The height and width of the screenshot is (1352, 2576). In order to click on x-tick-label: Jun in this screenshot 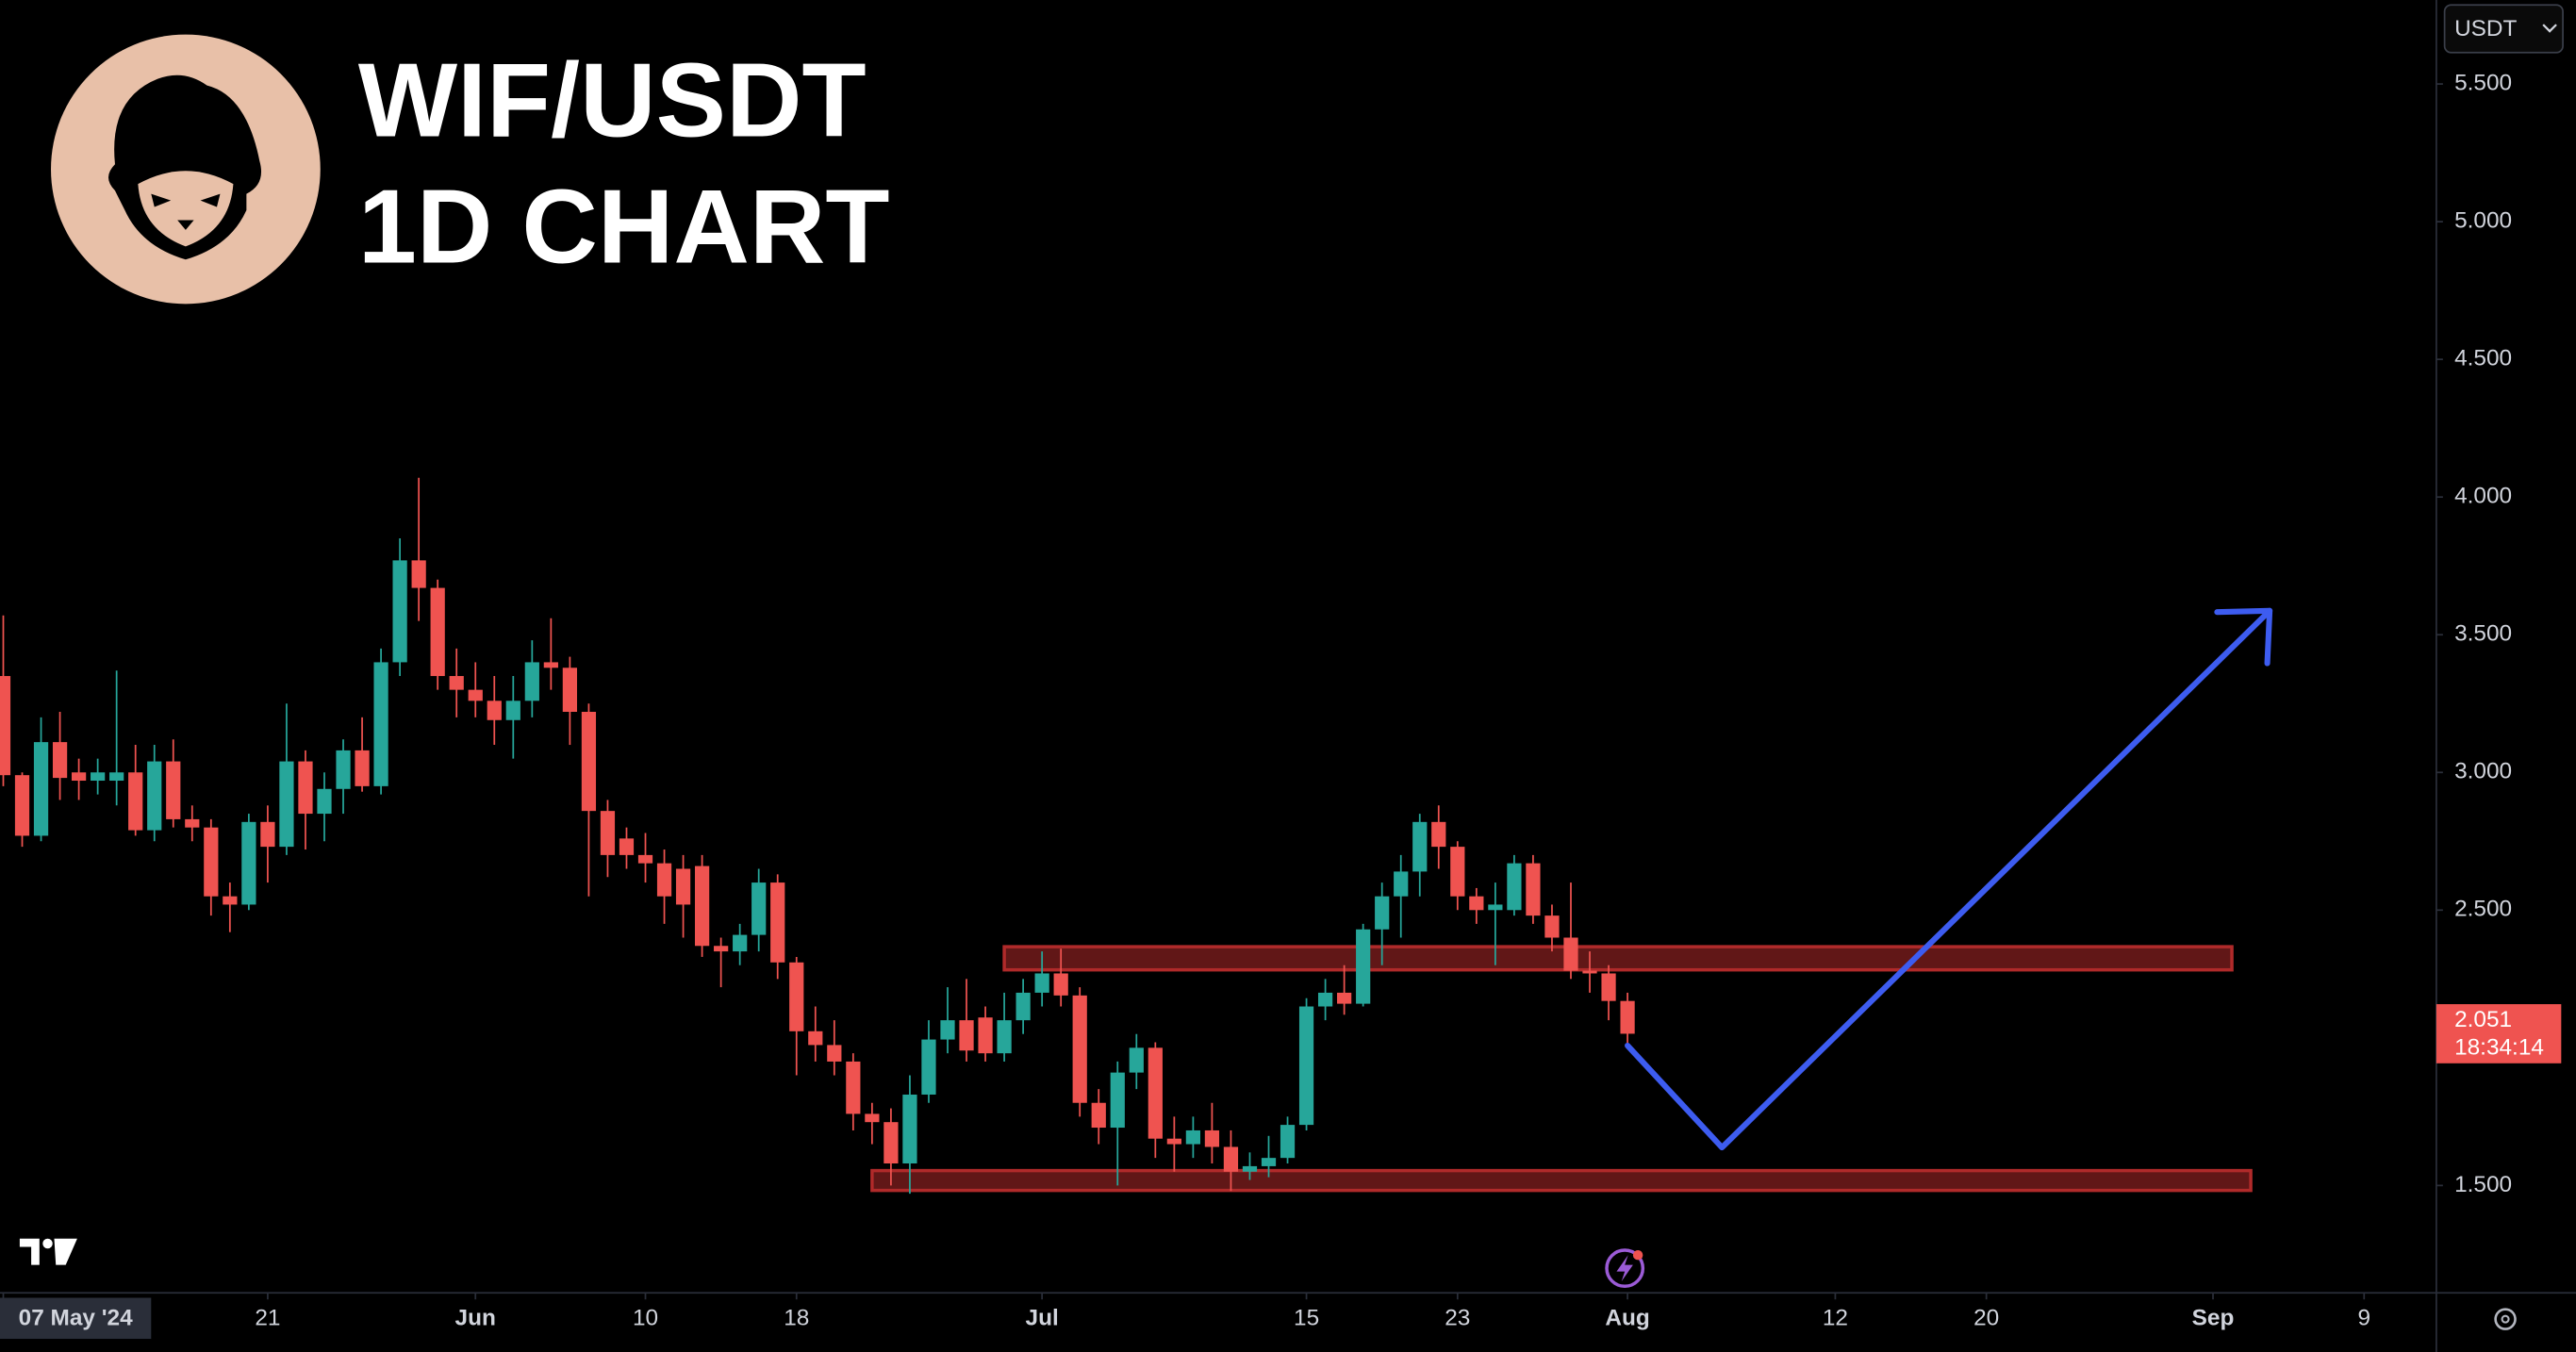, I will do `click(475, 1318)`.